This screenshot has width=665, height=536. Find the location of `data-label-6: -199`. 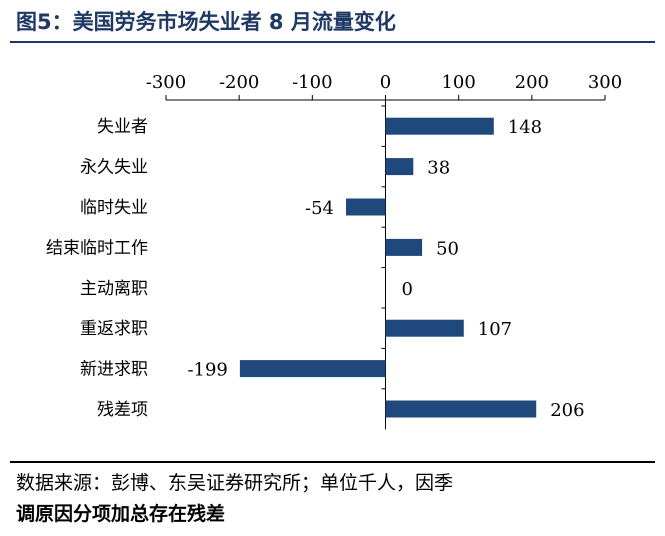

data-label-6: -199 is located at coordinates (207, 370).